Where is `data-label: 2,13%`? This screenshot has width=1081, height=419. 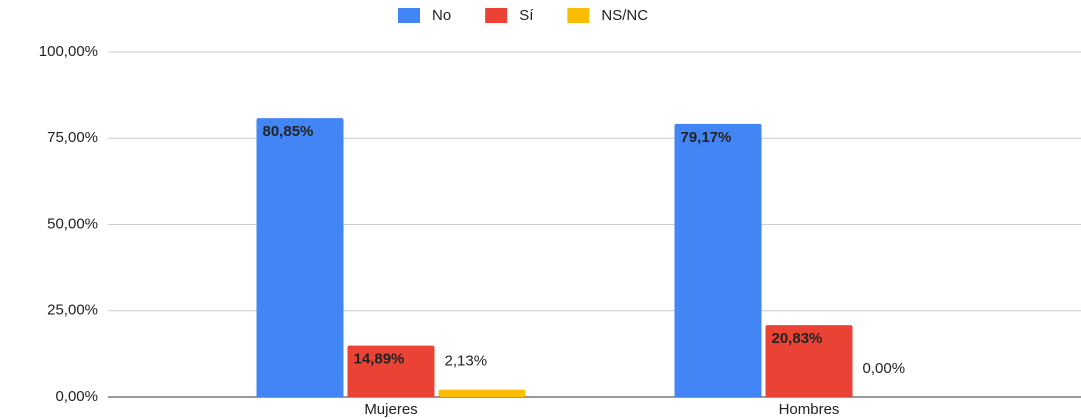 data-label: 2,13% is located at coordinates (466, 361).